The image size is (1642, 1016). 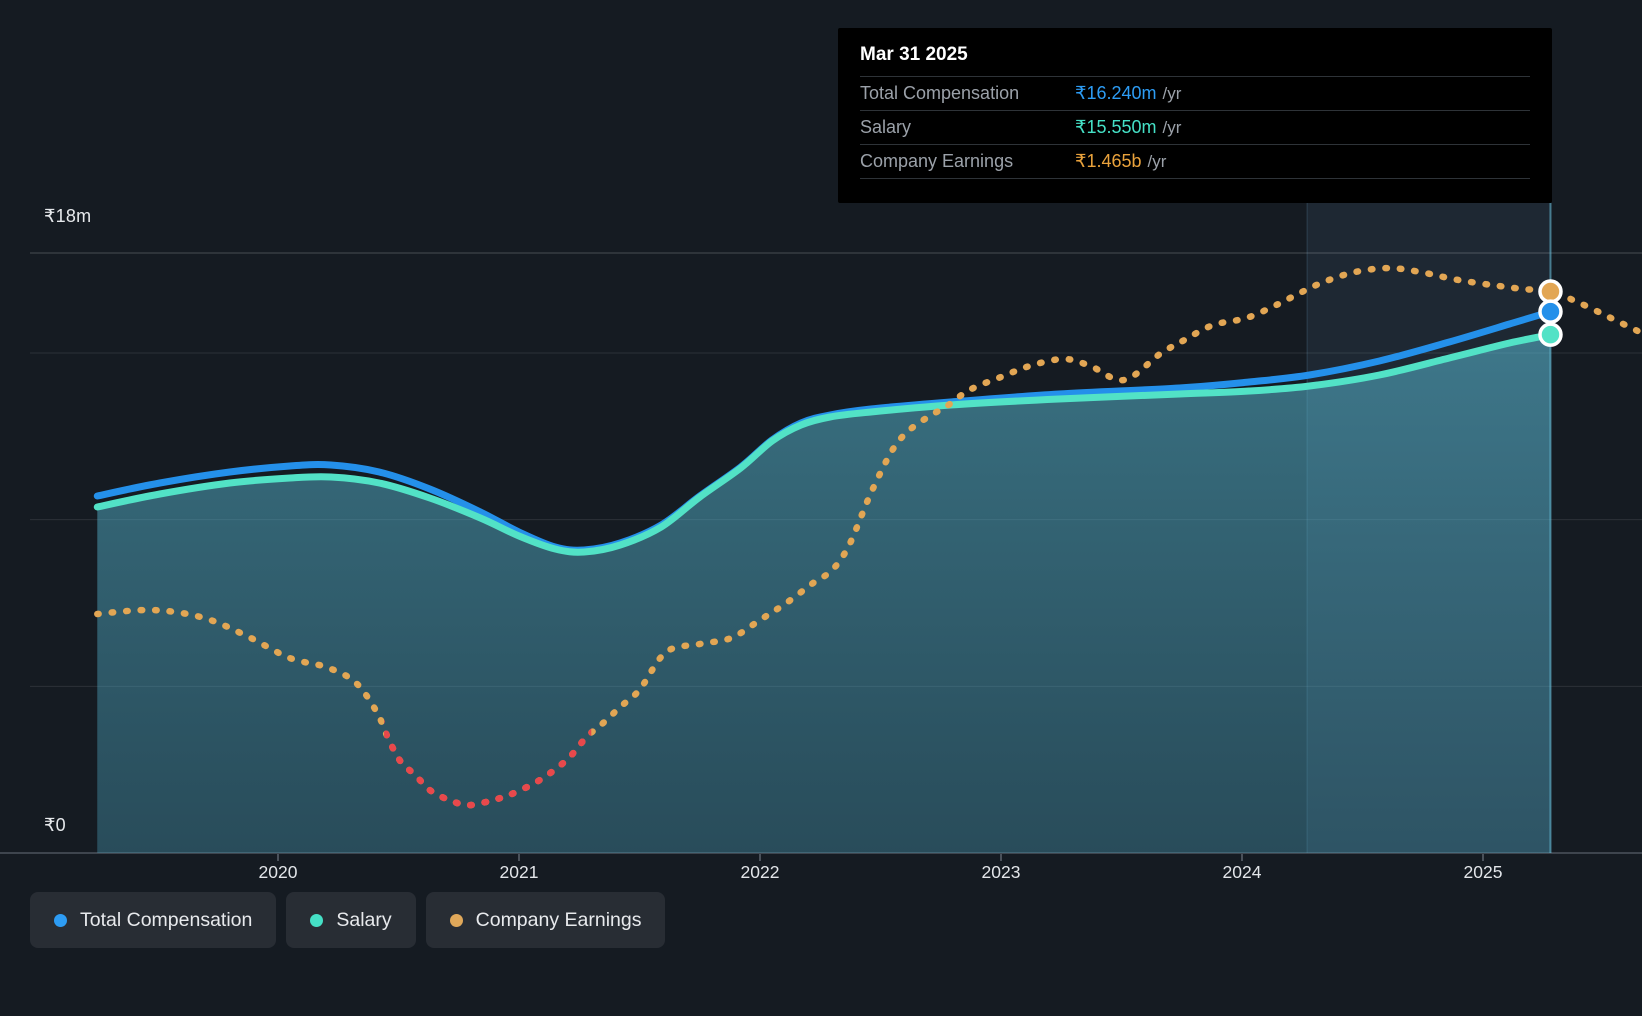 I want to click on tooltip-row-company-earnings: Company Earnings ₹1.465b /yr, so click(x=1195, y=162).